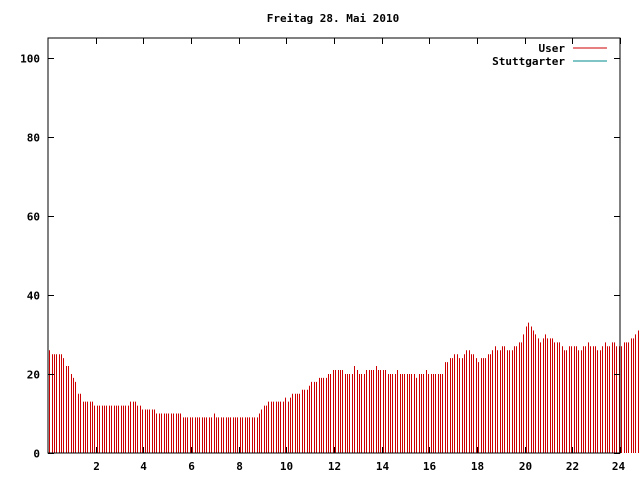 This screenshot has width=640, height=480. Describe the element at coordinates (333, 18) in the screenshot. I see `chart-title: Freitag 28. Mai 2010` at that location.